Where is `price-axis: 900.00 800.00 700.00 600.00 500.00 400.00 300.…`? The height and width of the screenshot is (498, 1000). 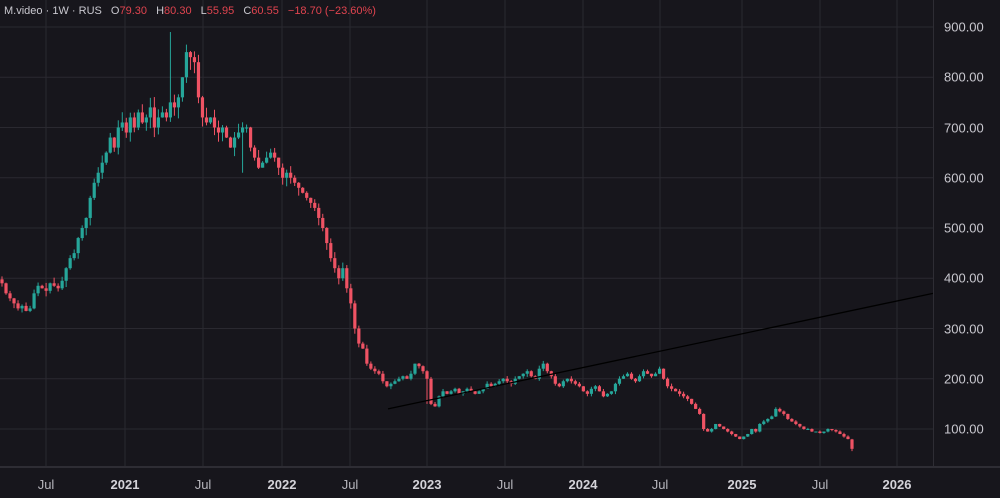
price-axis: 900.00 800.00 700.00 600.00 500.00 400.00 300.… is located at coordinates (966, 233).